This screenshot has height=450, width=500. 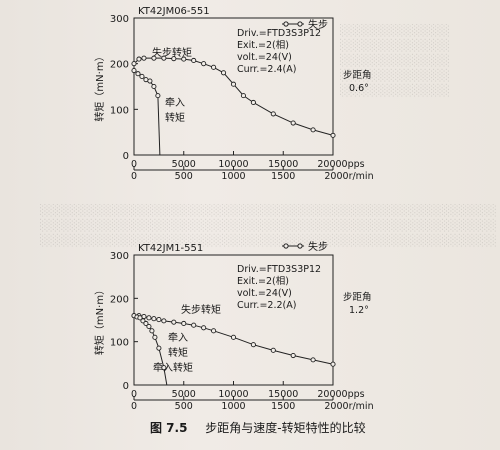 What do you see at coordinates (170, 248) in the screenshot?
I see `chart-title: KT42JM1-551` at bounding box center [170, 248].